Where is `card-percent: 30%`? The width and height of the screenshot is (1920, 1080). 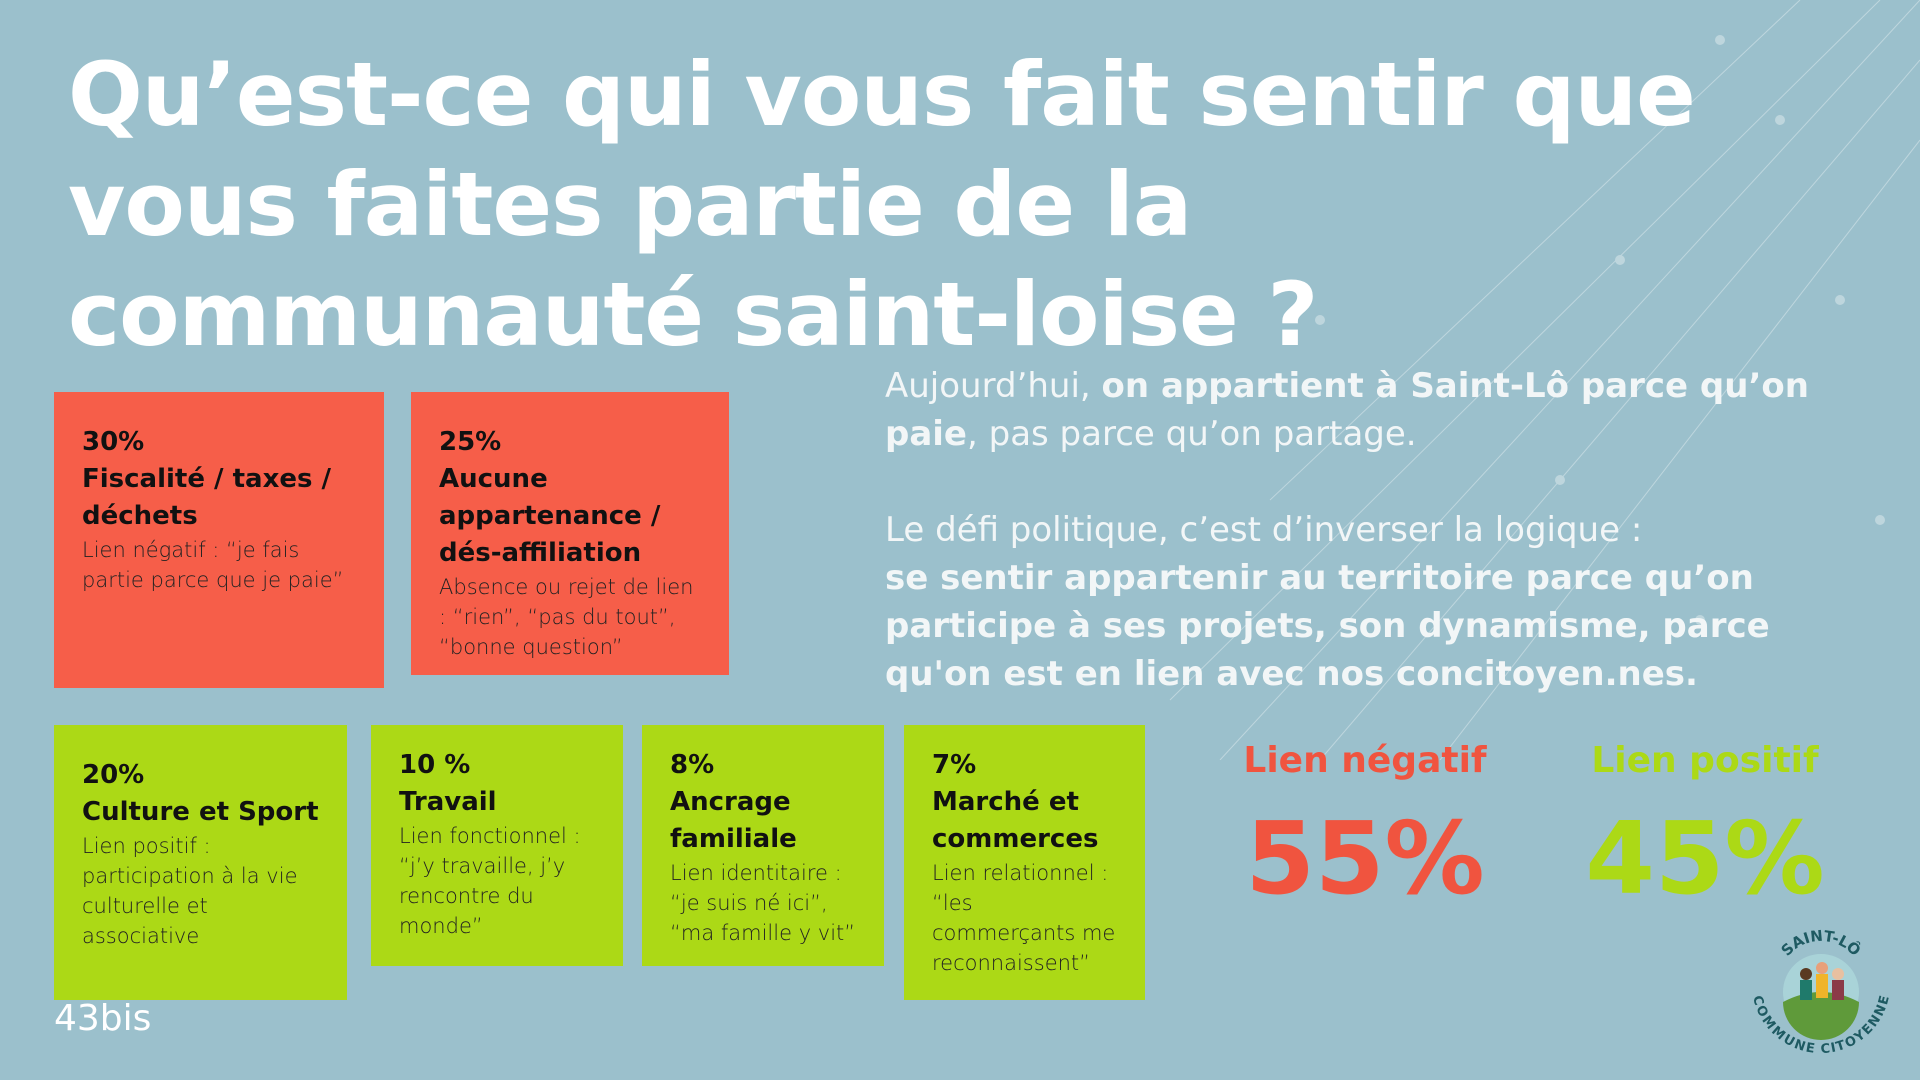
card-percent: 30% is located at coordinates (113, 442).